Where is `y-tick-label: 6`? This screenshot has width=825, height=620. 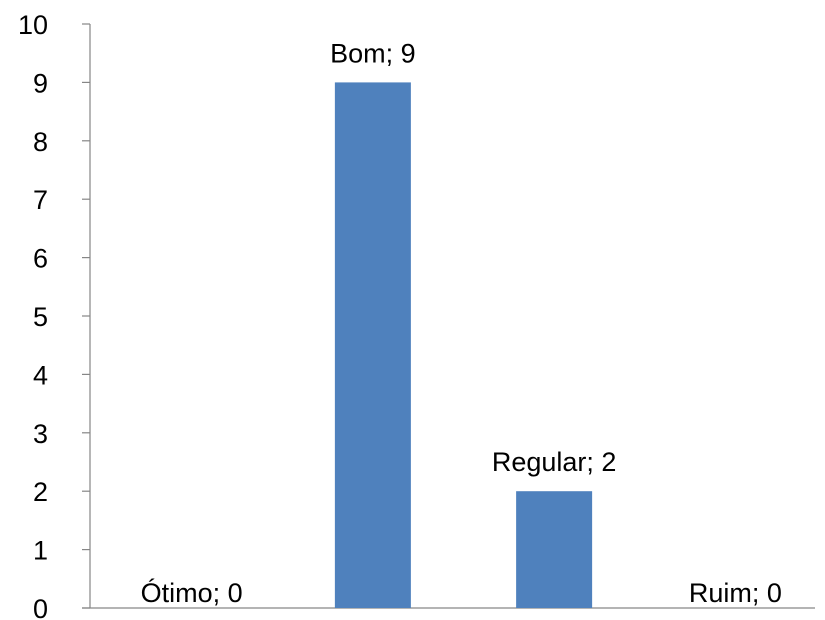 y-tick-label: 6 is located at coordinates (40, 259).